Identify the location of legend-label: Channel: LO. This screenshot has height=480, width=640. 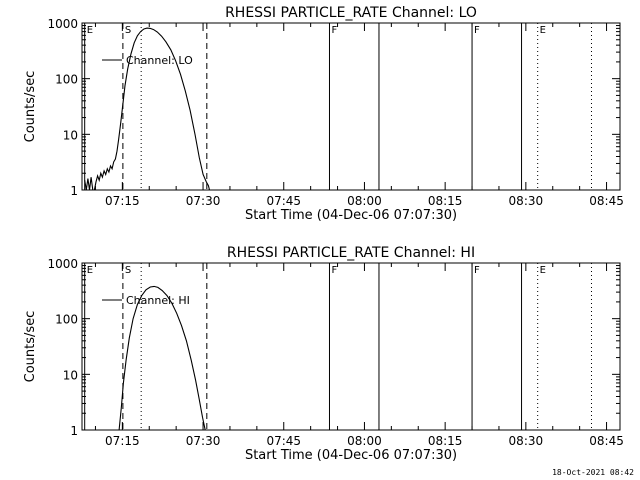
(159, 60).